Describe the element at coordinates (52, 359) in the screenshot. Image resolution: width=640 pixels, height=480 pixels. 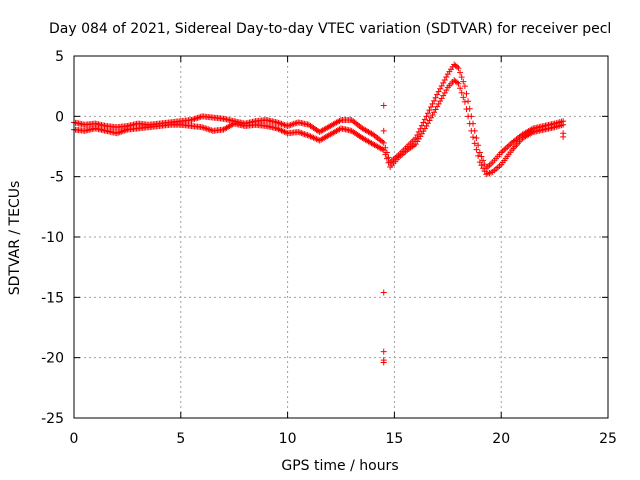
I see `y-tick-label: -20` at that location.